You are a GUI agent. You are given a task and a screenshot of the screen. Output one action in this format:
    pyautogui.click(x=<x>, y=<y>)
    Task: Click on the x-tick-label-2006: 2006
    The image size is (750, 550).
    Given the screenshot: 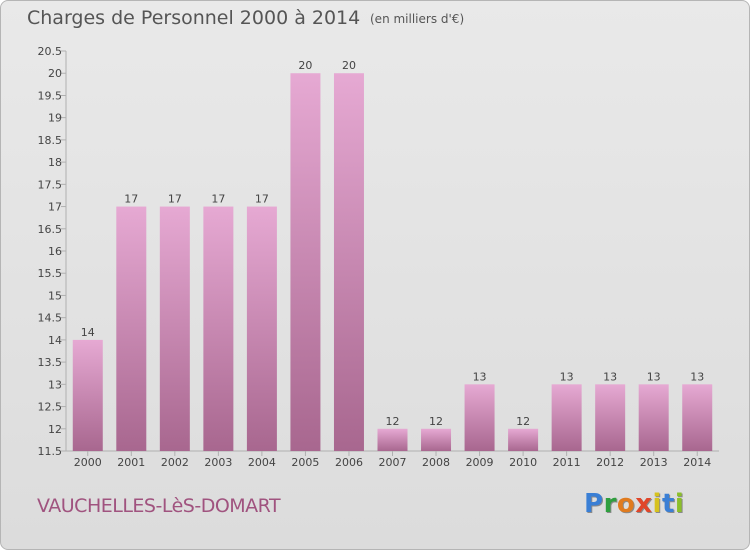 What is the action you would take?
    pyautogui.click(x=349, y=462)
    